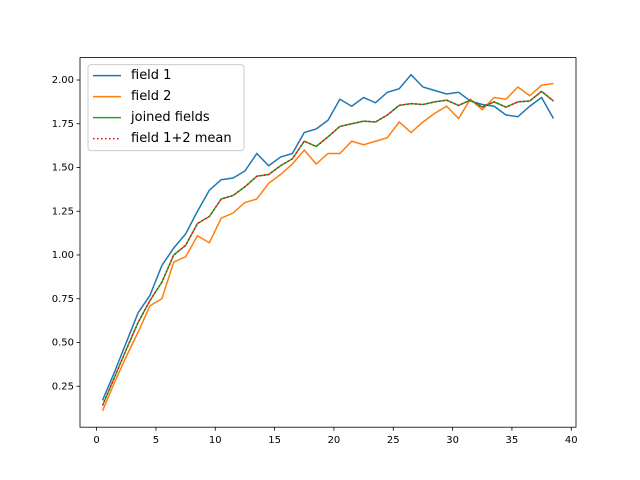  What do you see at coordinates (393, 440) in the screenshot?
I see `x-tick-label: 25` at bounding box center [393, 440].